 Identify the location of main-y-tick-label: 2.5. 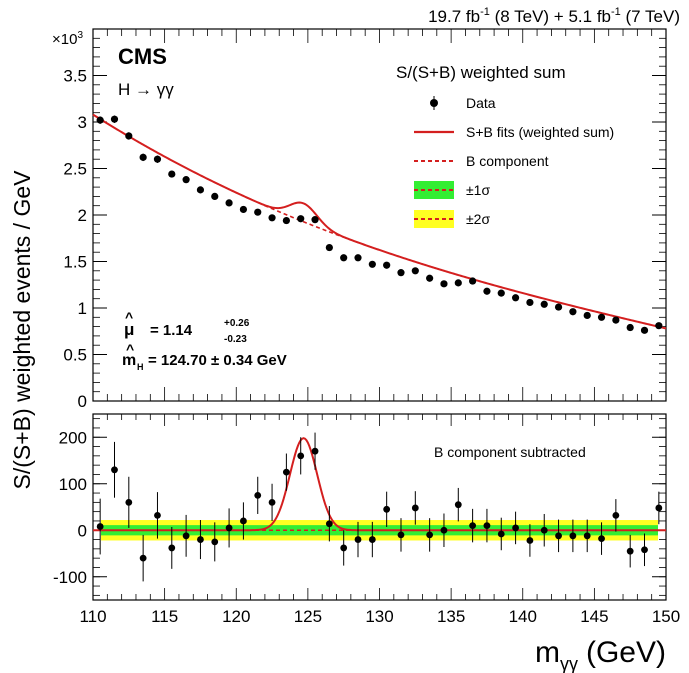
(75, 169).